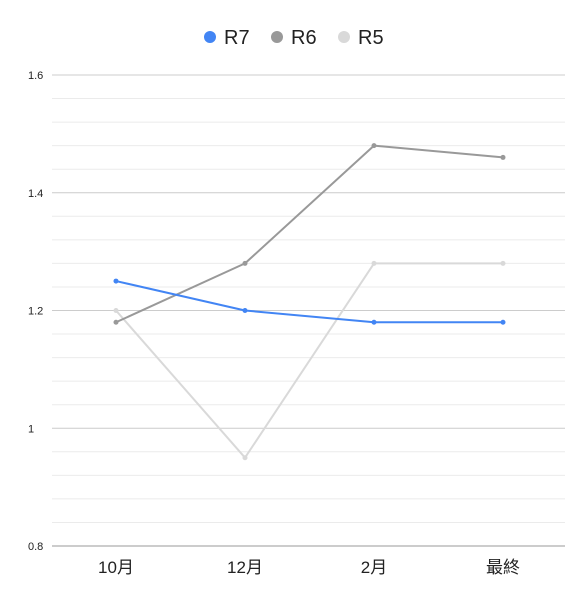 The width and height of the screenshot is (587, 606). I want to click on legend-item-r6: R6, so click(294, 38).